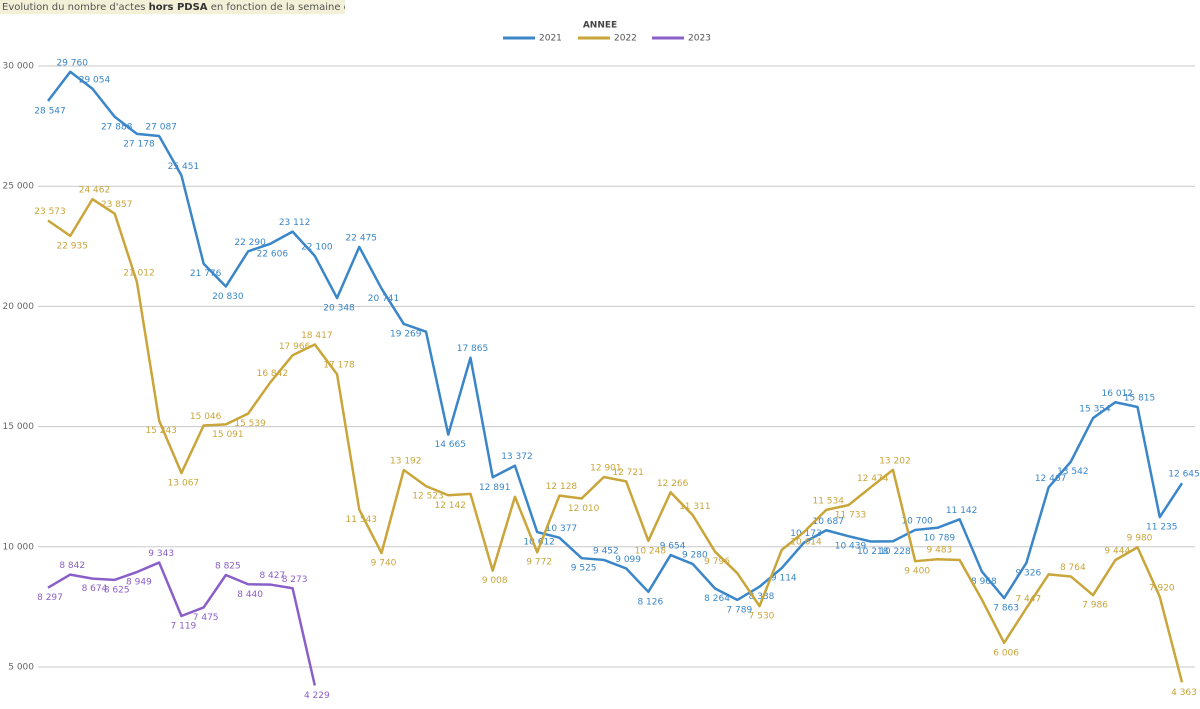 The image size is (1200, 709). What do you see at coordinates (873, 552) in the screenshot?
I see `data-label: 10 218` at bounding box center [873, 552].